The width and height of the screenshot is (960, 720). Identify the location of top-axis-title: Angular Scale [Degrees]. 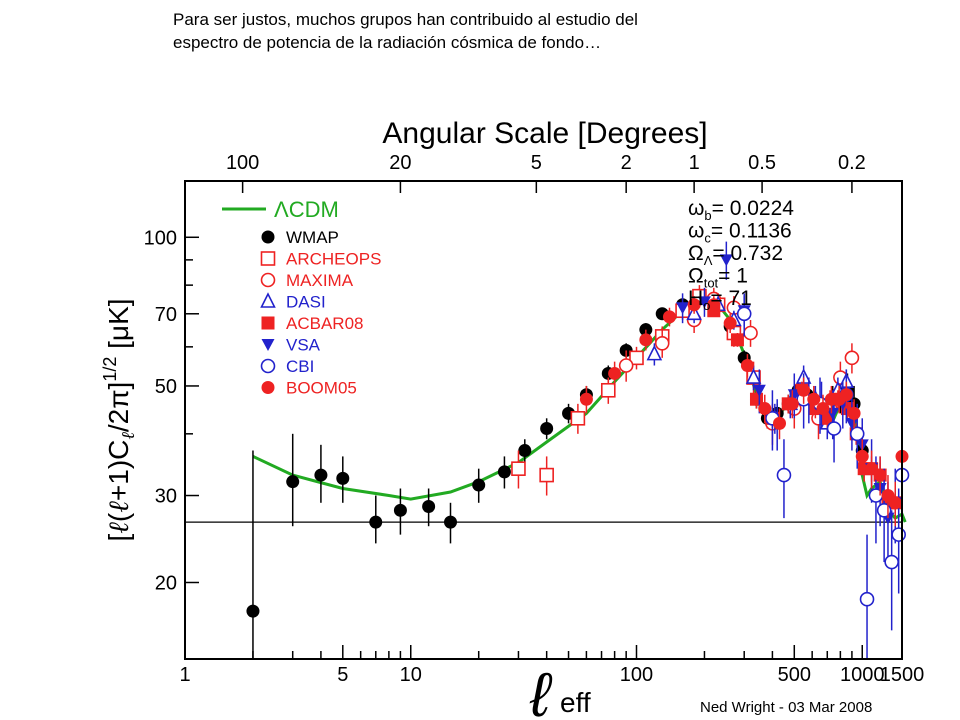
(544, 133).